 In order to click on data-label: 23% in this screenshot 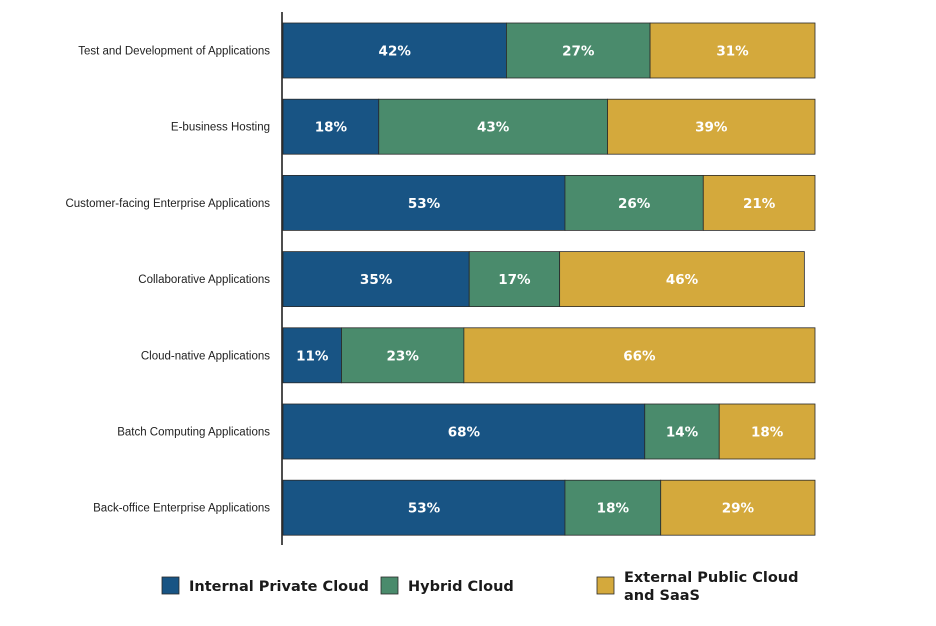, I will do `click(403, 356)`.